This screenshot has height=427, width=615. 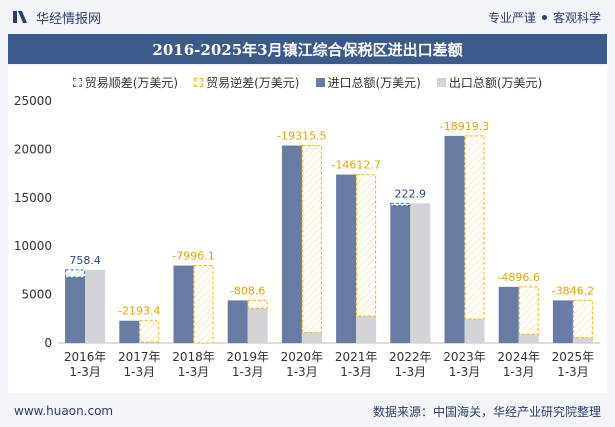 I want to click on legend-label-import: 进口总额(万美元), so click(x=374, y=83).